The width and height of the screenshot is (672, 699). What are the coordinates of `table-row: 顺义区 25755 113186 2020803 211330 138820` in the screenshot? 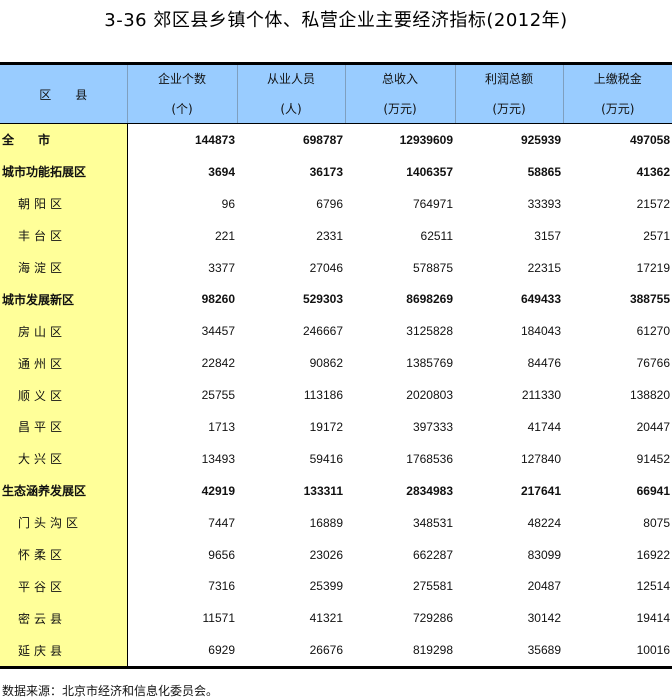 It's located at (336, 395).